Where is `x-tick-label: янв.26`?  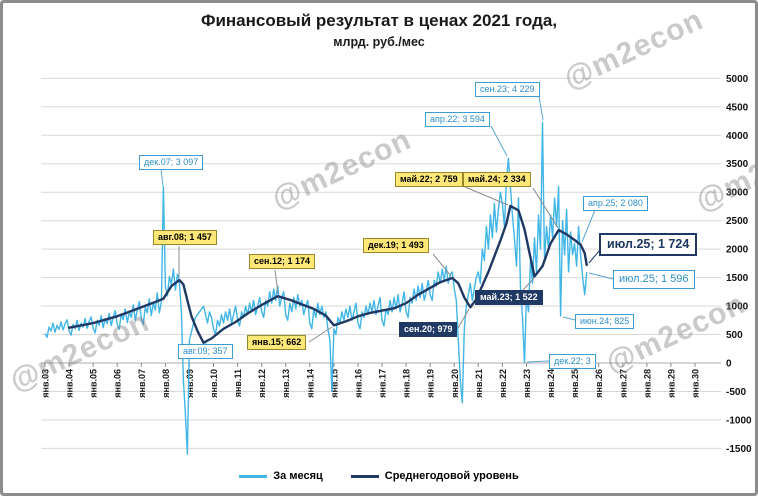 x-tick-label: янв.26 is located at coordinates (599, 383).